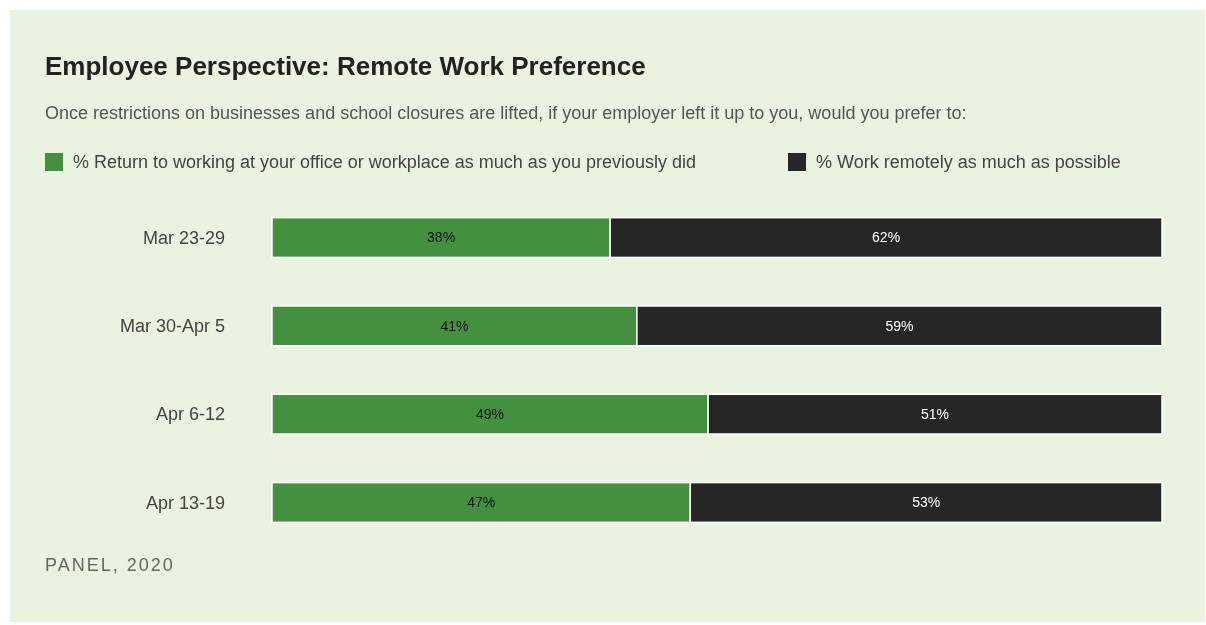  Describe the element at coordinates (185, 502) in the screenshot. I see `y-tick-label: Apr 13-19` at that location.